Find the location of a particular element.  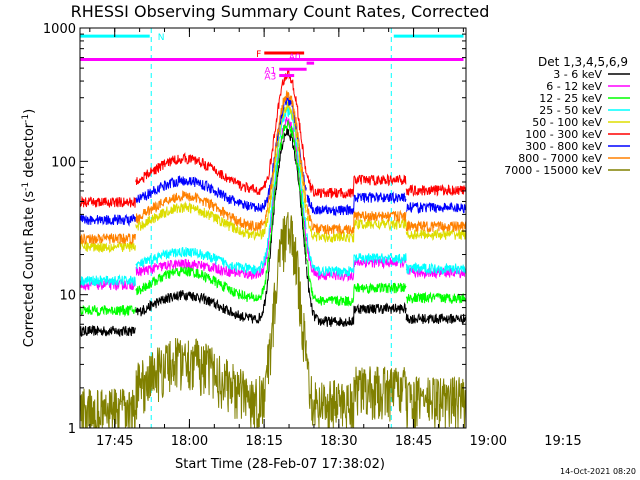

flag-bar-label: N is located at coordinates (161, 38).